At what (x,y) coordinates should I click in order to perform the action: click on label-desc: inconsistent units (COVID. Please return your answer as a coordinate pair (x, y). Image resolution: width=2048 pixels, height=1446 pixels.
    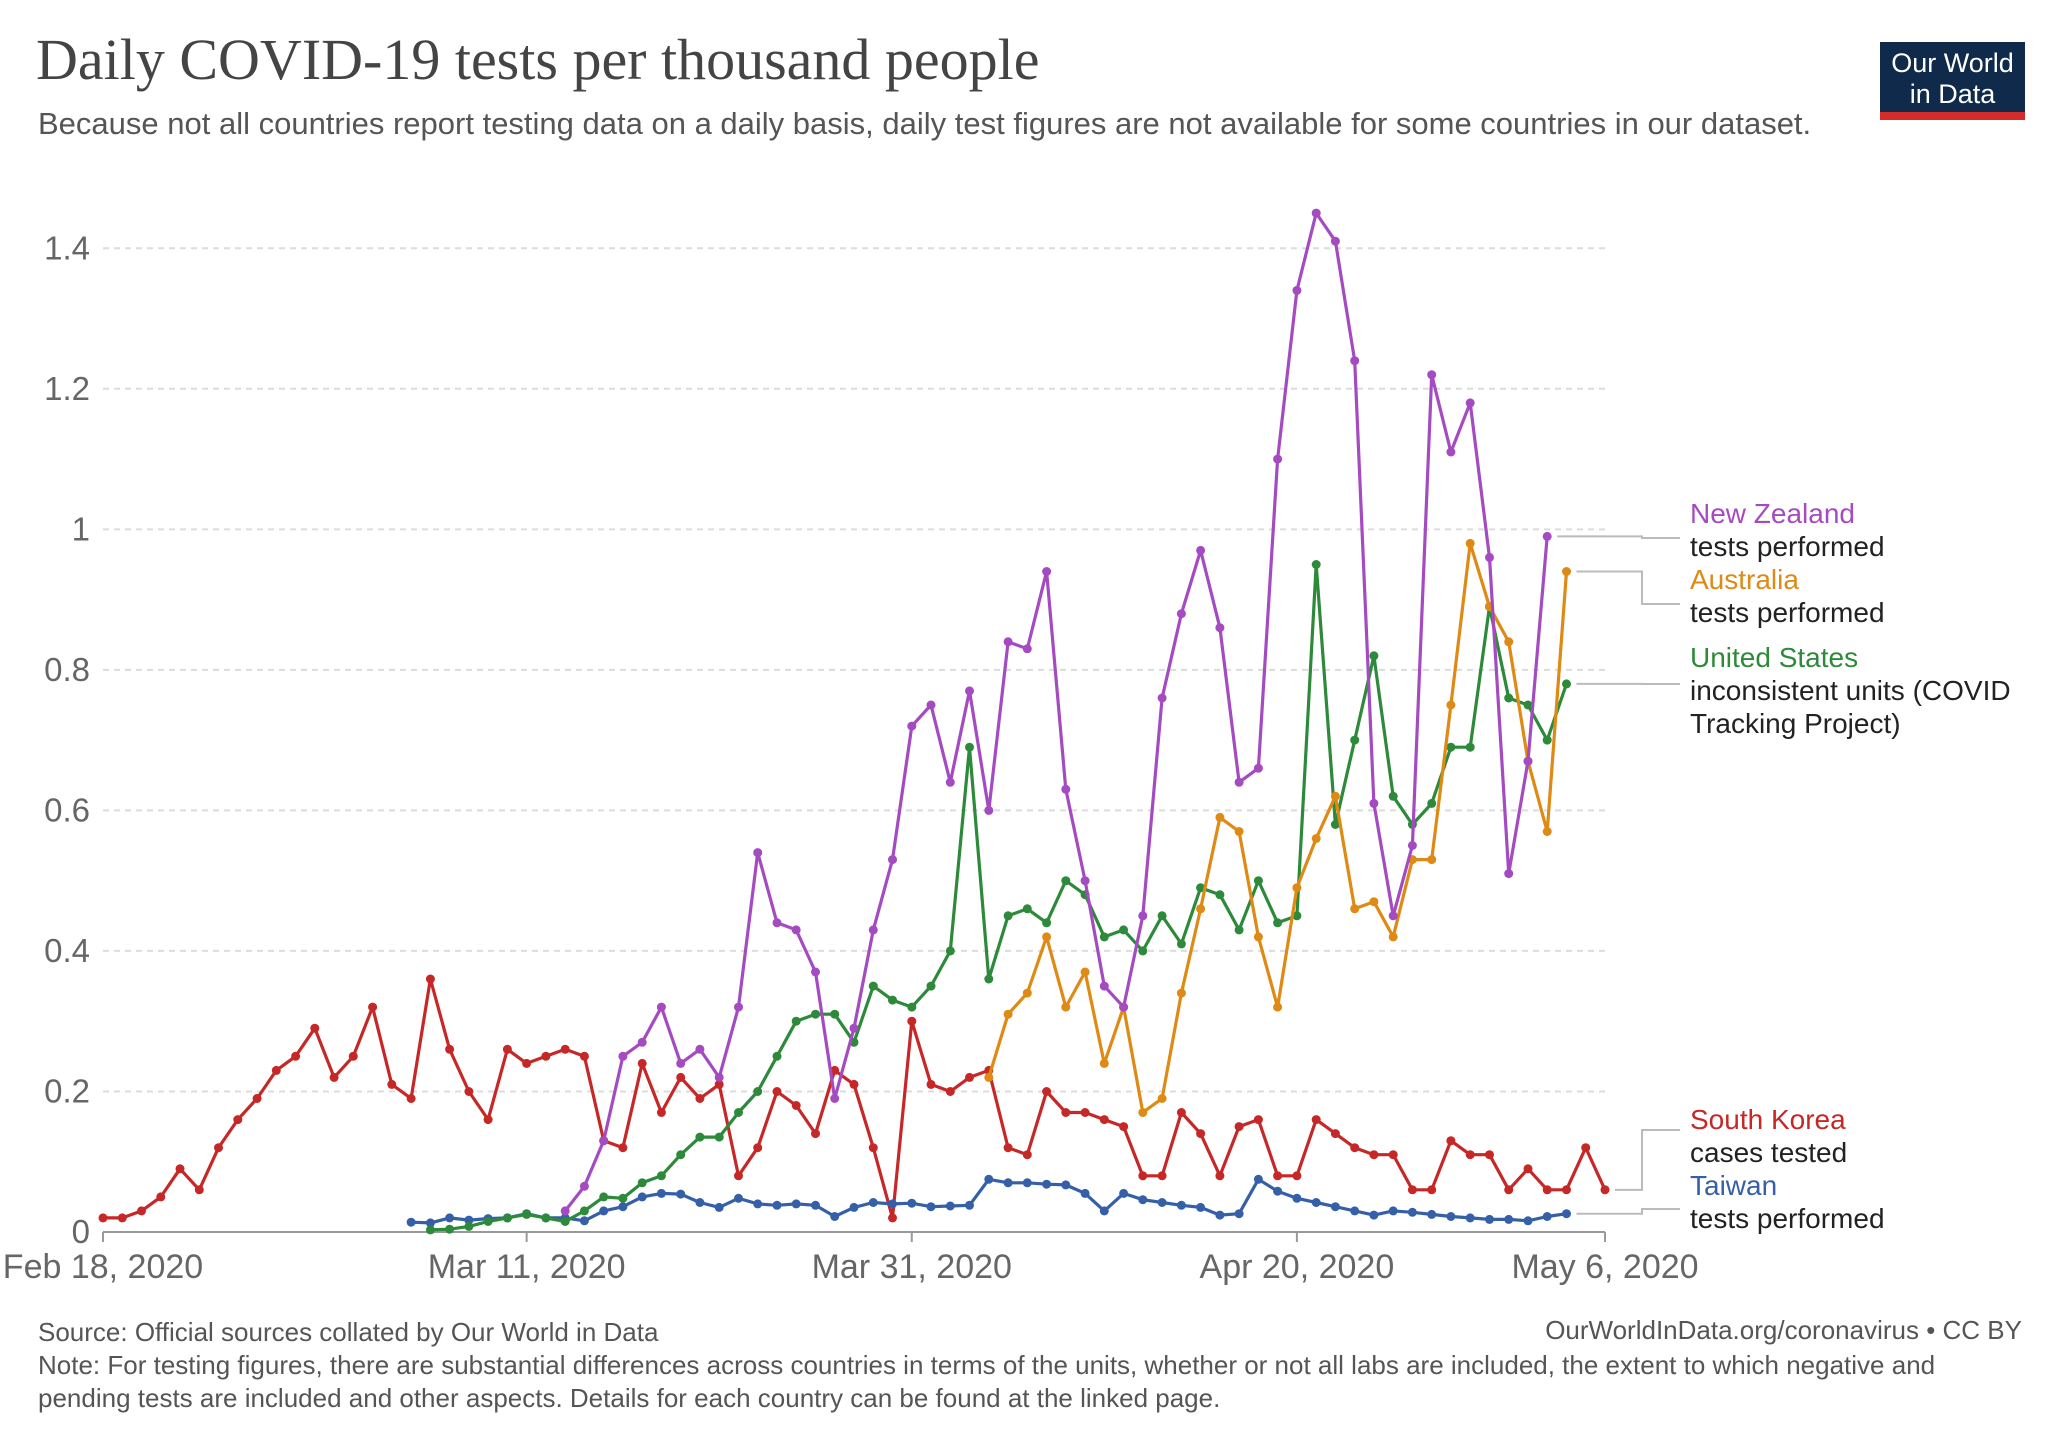
    Looking at the image, I should click on (1850, 690).